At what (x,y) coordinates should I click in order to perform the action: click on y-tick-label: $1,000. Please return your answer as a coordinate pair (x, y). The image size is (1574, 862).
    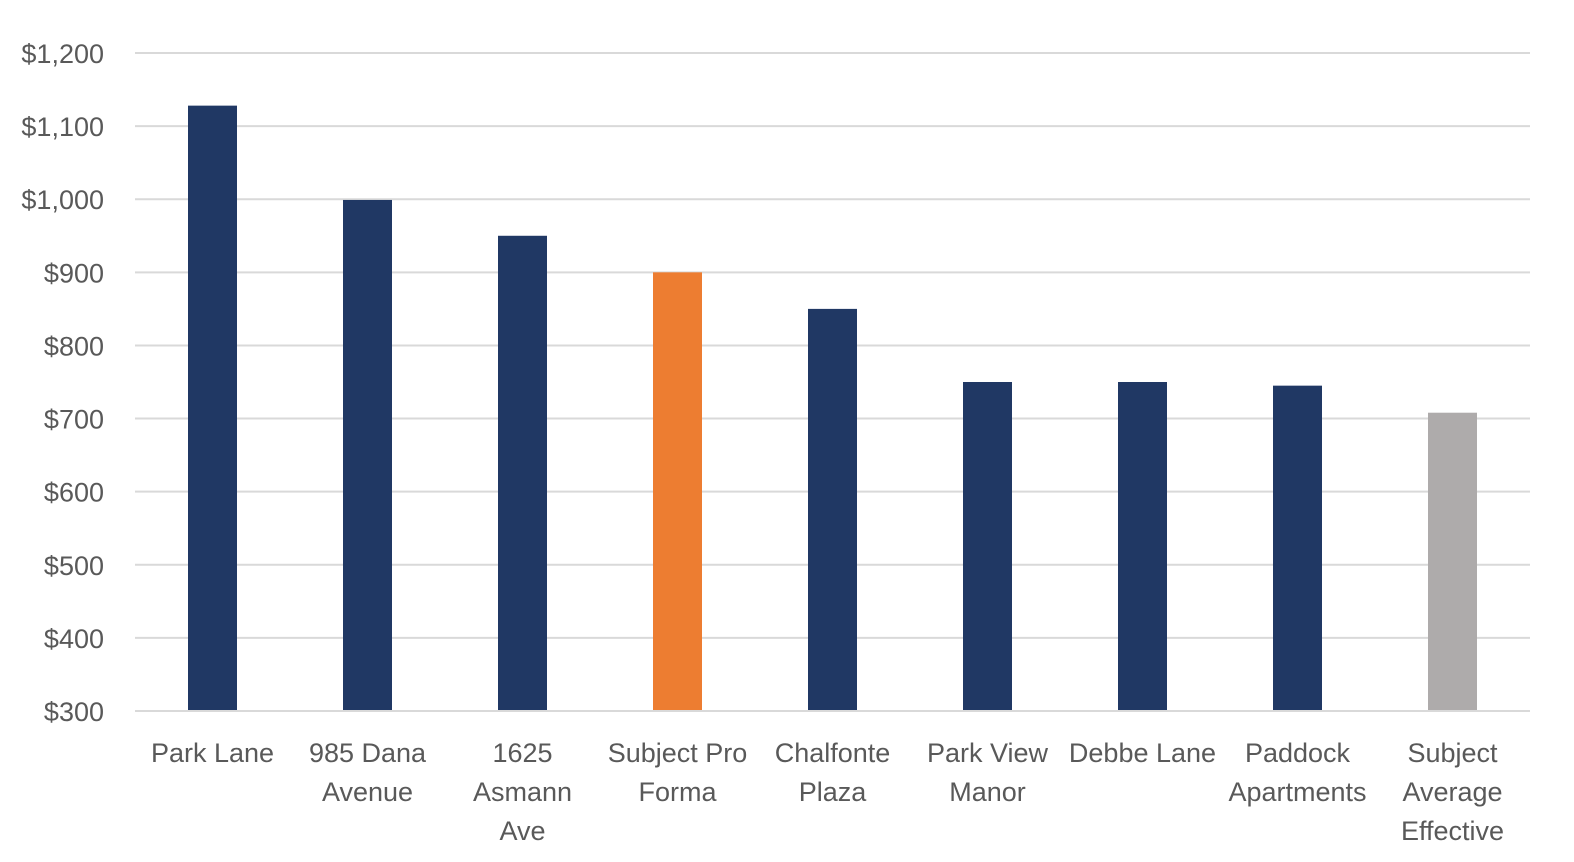
    Looking at the image, I should click on (62, 200).